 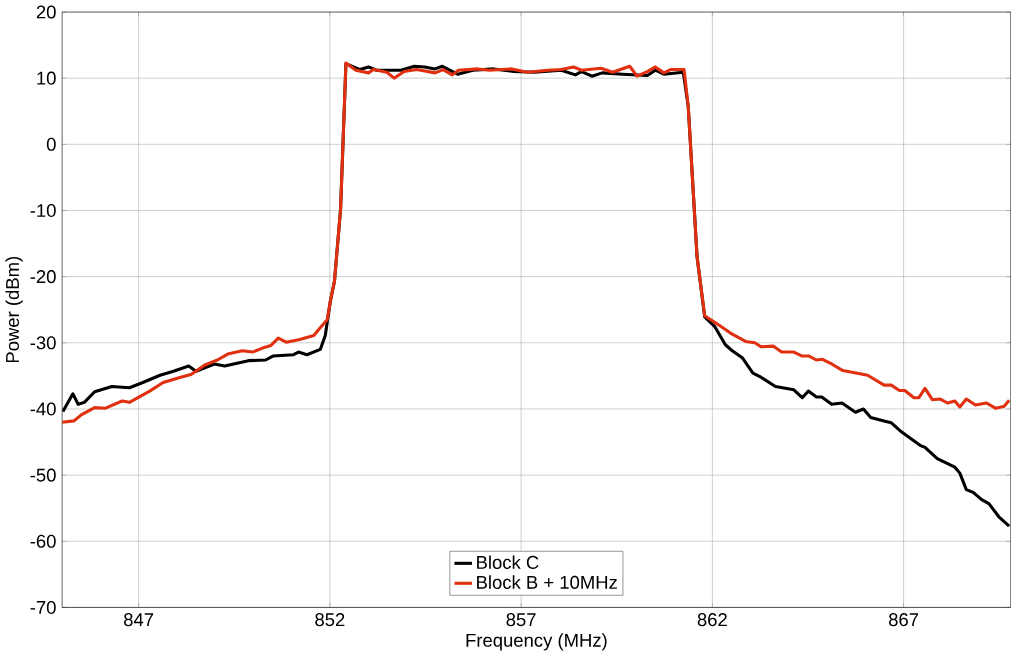 What do you see at coordinates (521, 620) in the screenshot?
I see `x-tick-label: 857` at bounding box center [521, 620].